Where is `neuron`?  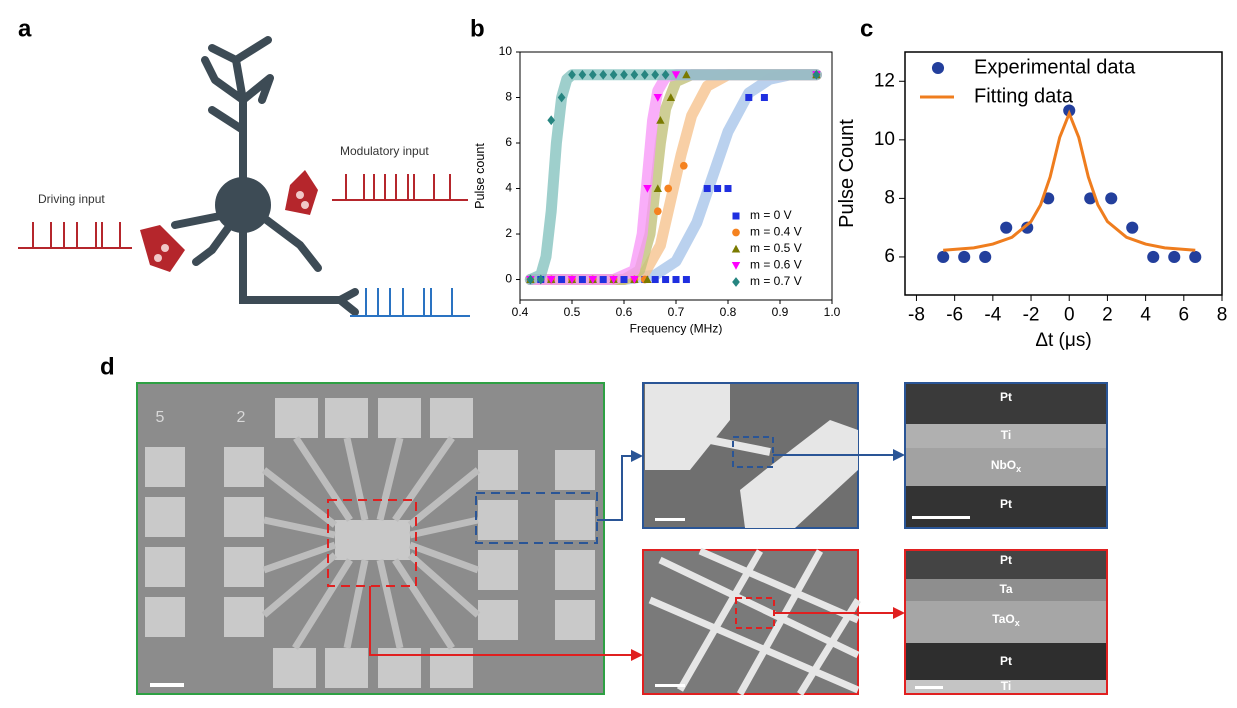
neuron is located at coordinates (265, 176).